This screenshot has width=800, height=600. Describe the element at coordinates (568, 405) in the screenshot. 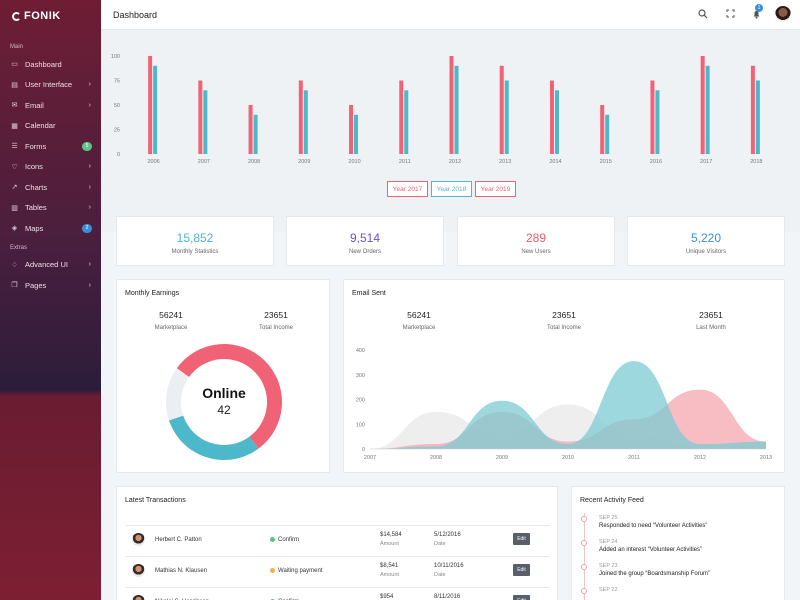

I see `area-series` at that location.